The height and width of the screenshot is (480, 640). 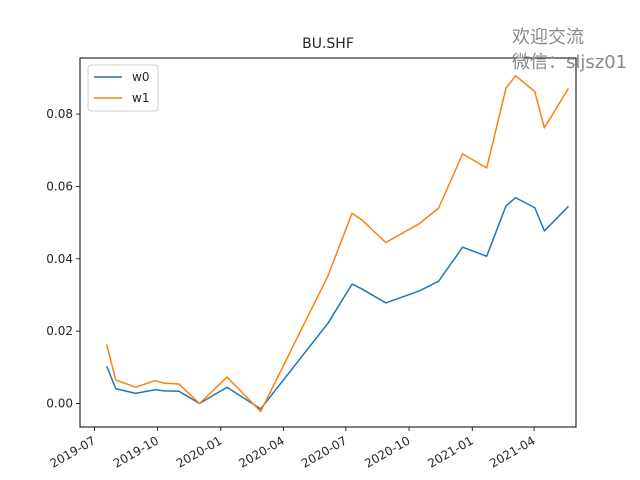 I want to click on watermark-line-1: 欢迎交流, so click(x=548, y=37).